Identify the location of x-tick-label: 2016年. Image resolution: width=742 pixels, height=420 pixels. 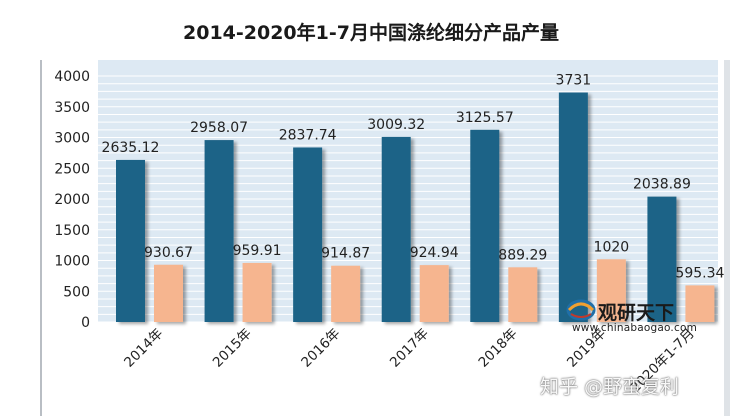
(320, 348).